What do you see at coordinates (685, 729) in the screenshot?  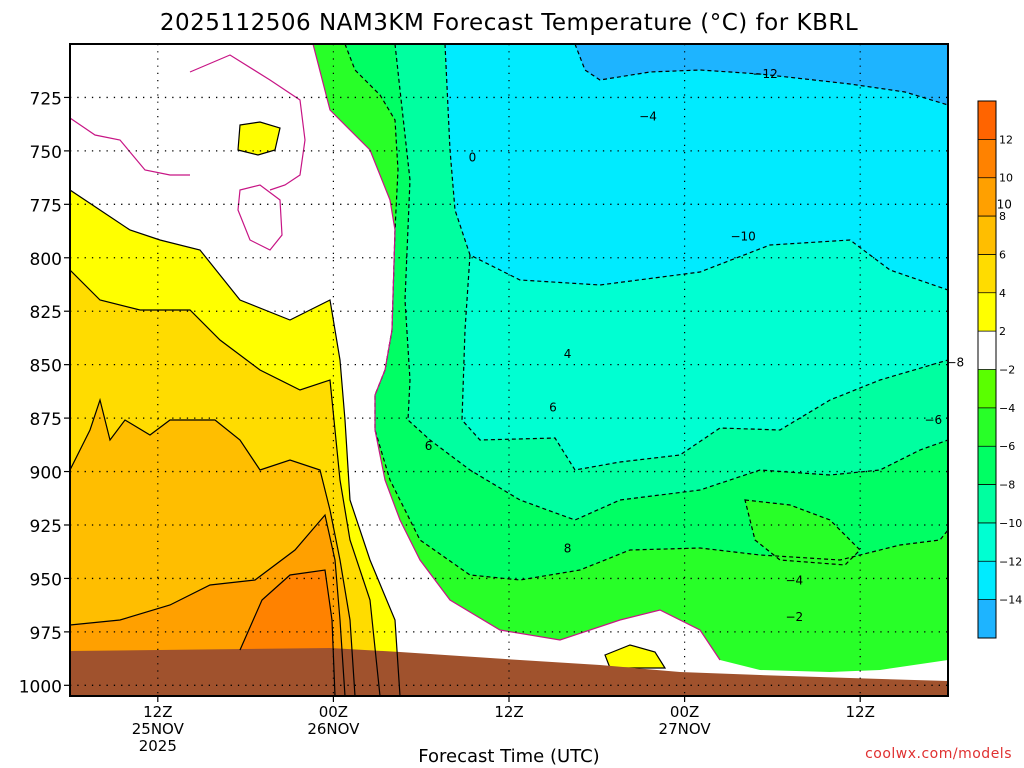 I see `x-tick-label: 27NOV` at bounding box center [685, 729].